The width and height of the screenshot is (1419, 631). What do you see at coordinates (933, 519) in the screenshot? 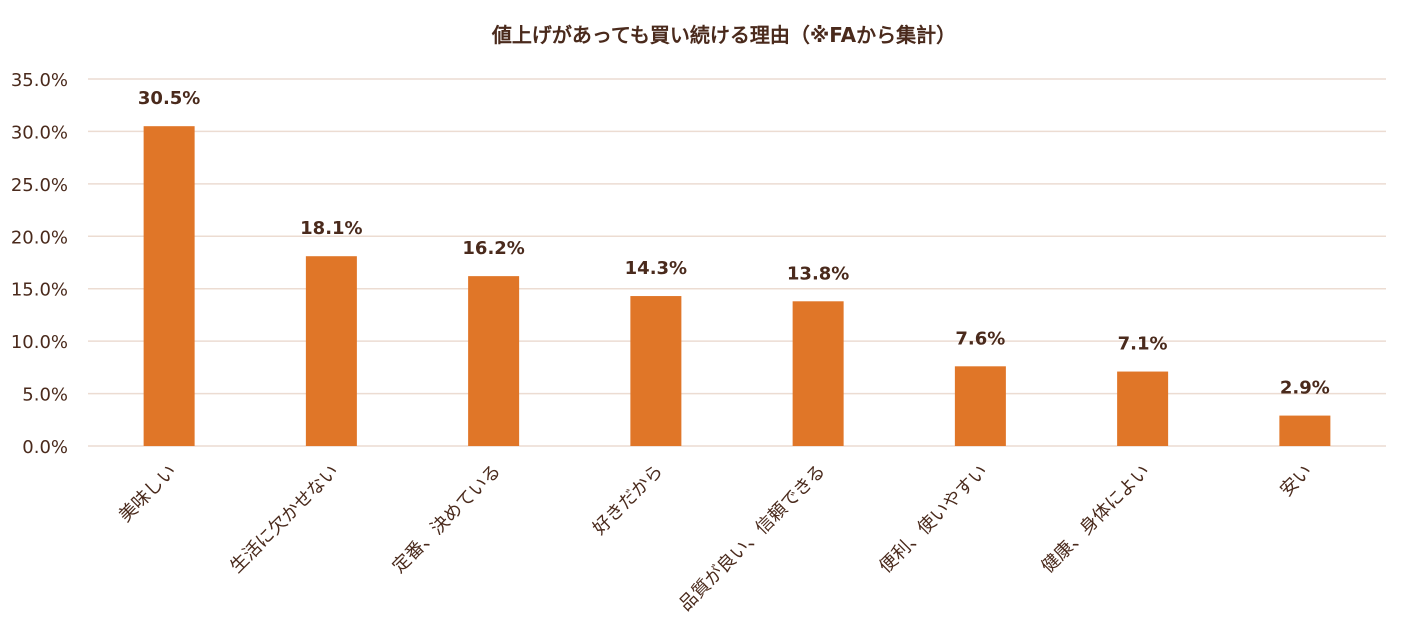
I see `x-tick-label: 便利、使いやすい` at bounding box center [933, 519].